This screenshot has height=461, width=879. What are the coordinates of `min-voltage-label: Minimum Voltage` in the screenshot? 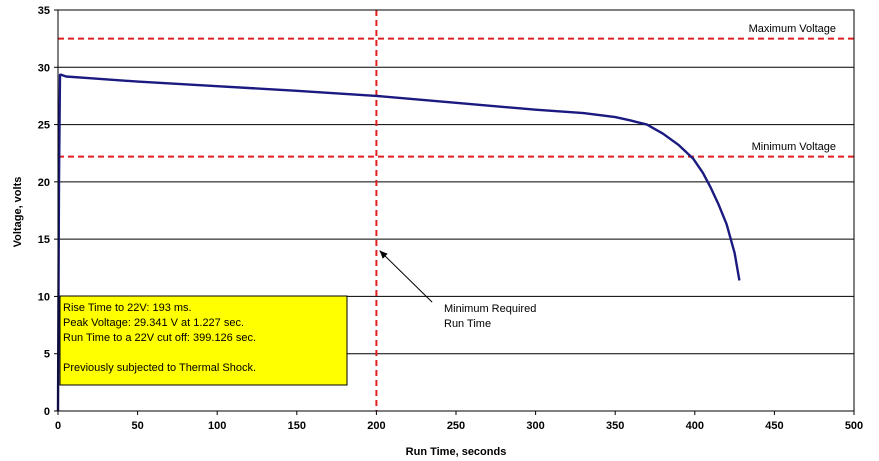 It's located at (794, 147).